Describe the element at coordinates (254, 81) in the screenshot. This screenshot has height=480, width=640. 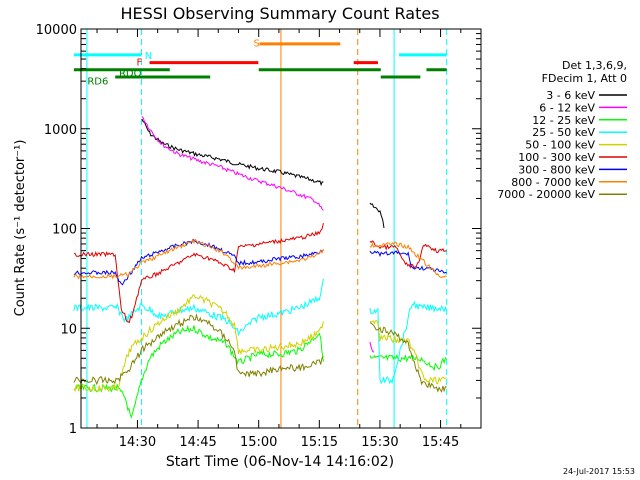
I see `flag-rd6: RD6` at that location.